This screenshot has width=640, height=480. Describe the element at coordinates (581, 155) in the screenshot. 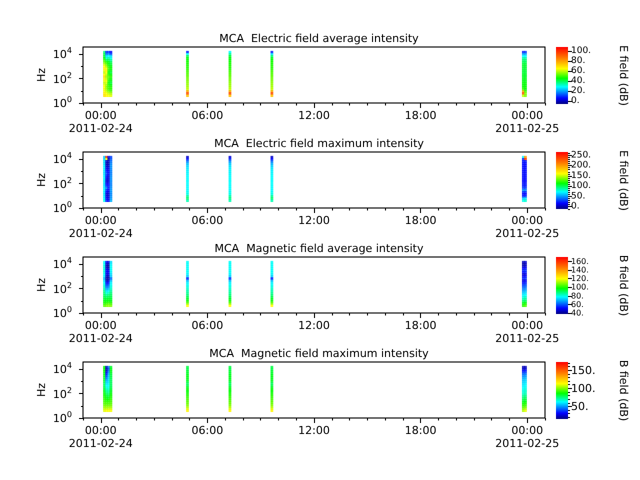

I see `color-bar-label: 250.` at that location.